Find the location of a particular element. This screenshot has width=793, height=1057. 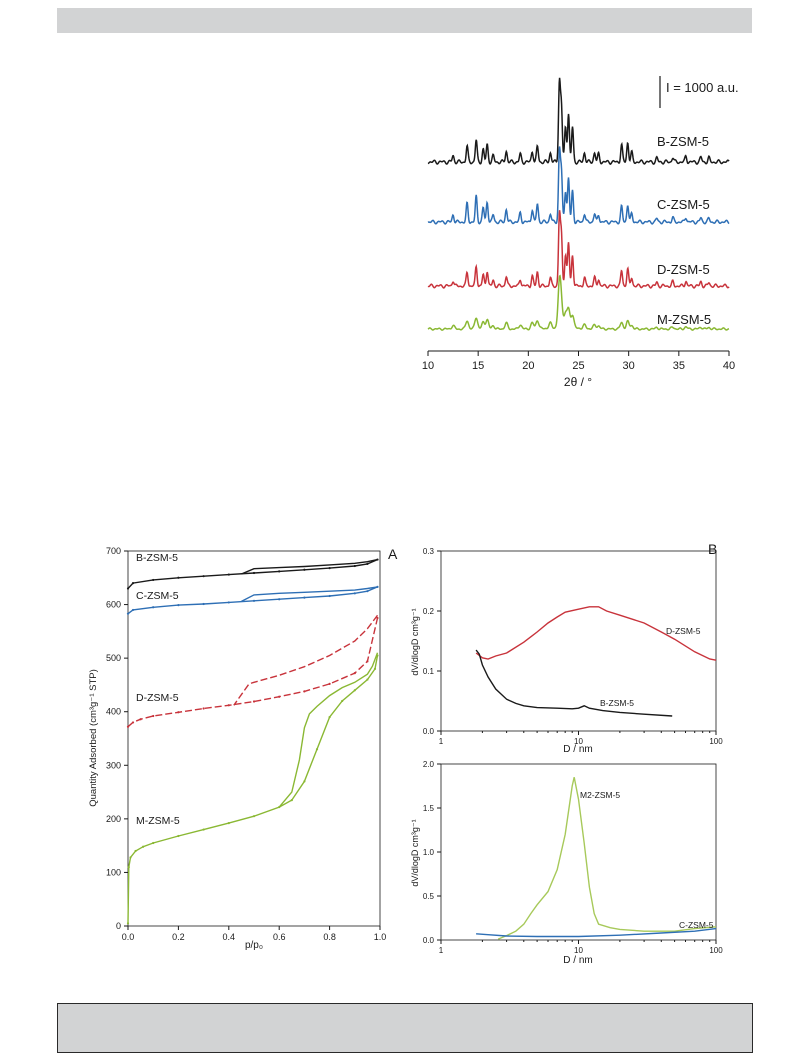

psd-bottom-x-tick-label: 10 is located at coordinates (578, 950).